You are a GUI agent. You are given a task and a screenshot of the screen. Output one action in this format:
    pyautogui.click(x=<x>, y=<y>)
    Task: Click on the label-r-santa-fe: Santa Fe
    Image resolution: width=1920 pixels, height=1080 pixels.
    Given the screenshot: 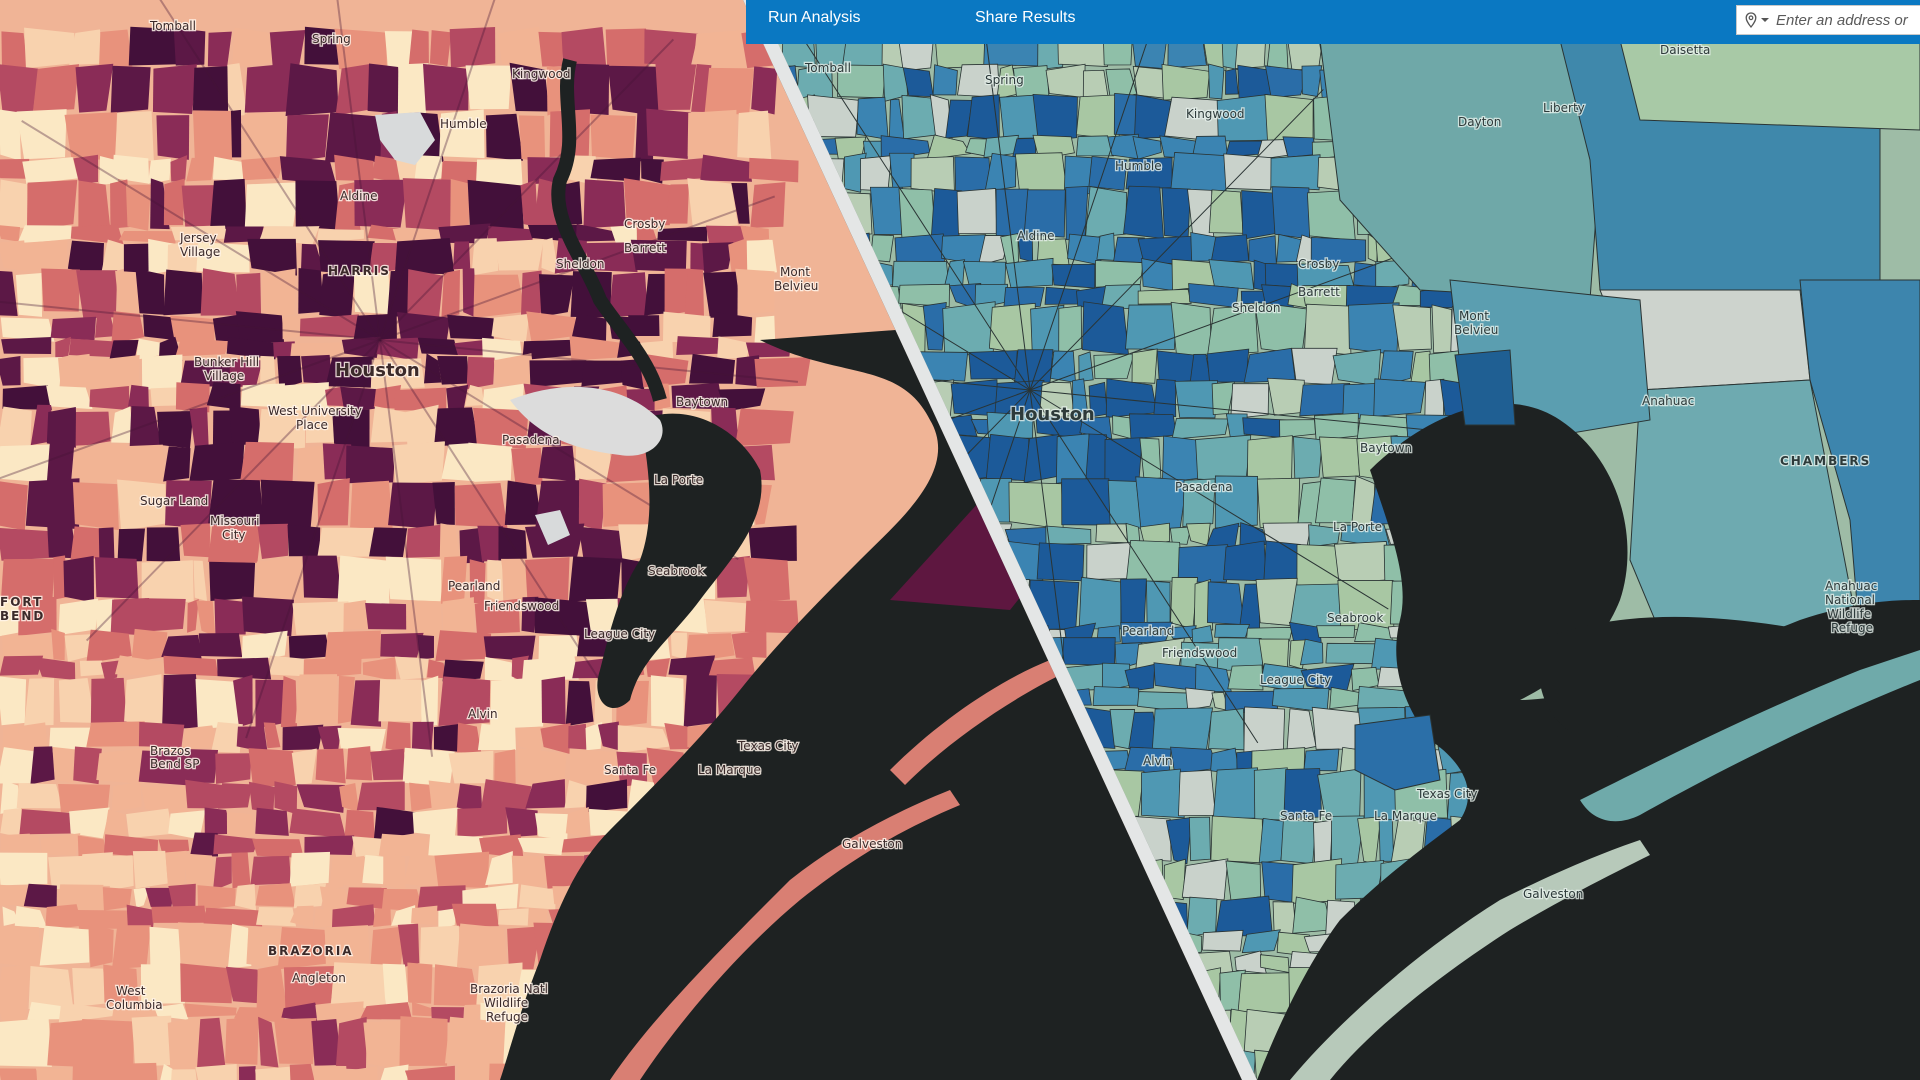 What is the action you would take?
    pyautogui.click(x=1306, y=816)
    